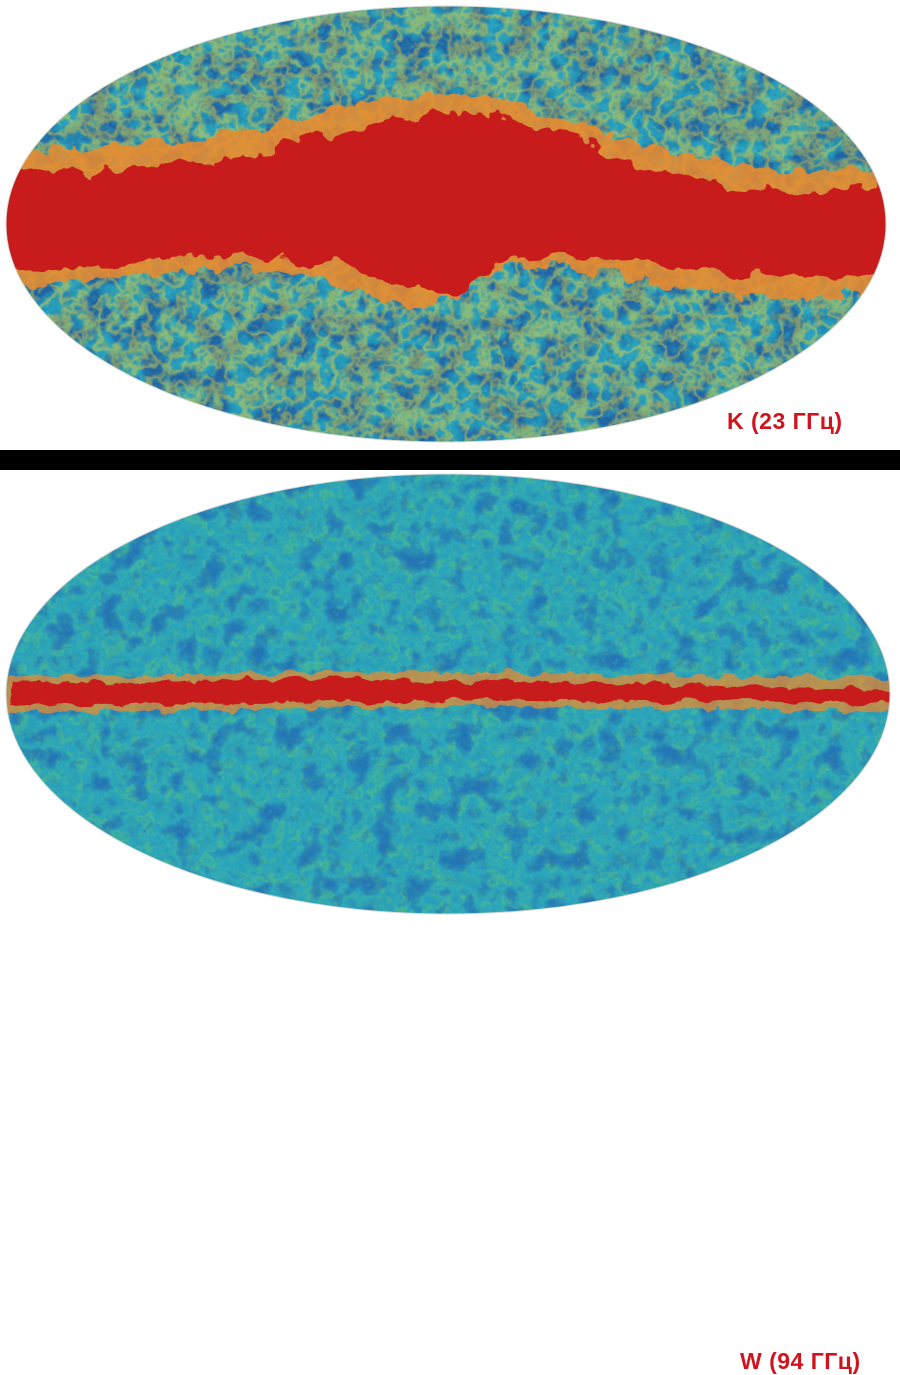 This screenshot has height=1375, width=900. What do you see at coordinates (446, 203) in the screenshot?
I see `k-plane-core` at bounding box center [446, 203].